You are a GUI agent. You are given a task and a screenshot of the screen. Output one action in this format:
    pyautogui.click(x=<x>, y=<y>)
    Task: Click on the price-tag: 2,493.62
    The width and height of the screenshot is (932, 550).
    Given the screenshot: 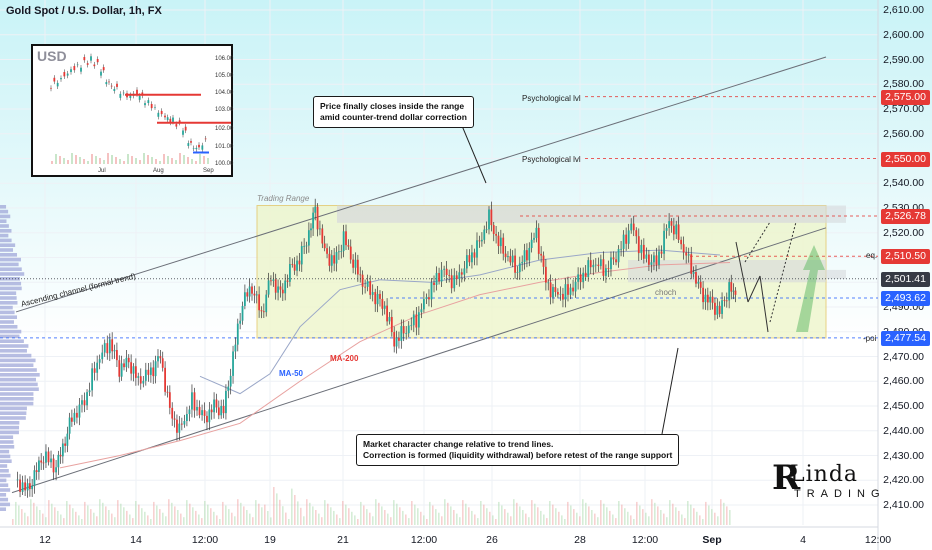 What is the action you would take?
    pyautogui.click(x=905, y=299)
    